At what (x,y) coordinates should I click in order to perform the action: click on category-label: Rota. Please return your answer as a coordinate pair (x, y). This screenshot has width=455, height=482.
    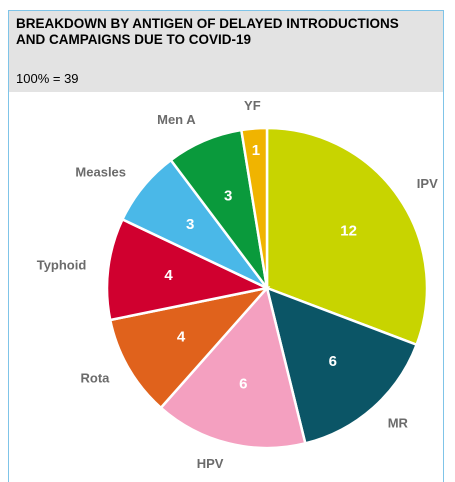
    Looking at the image, I should click on (95, 377).